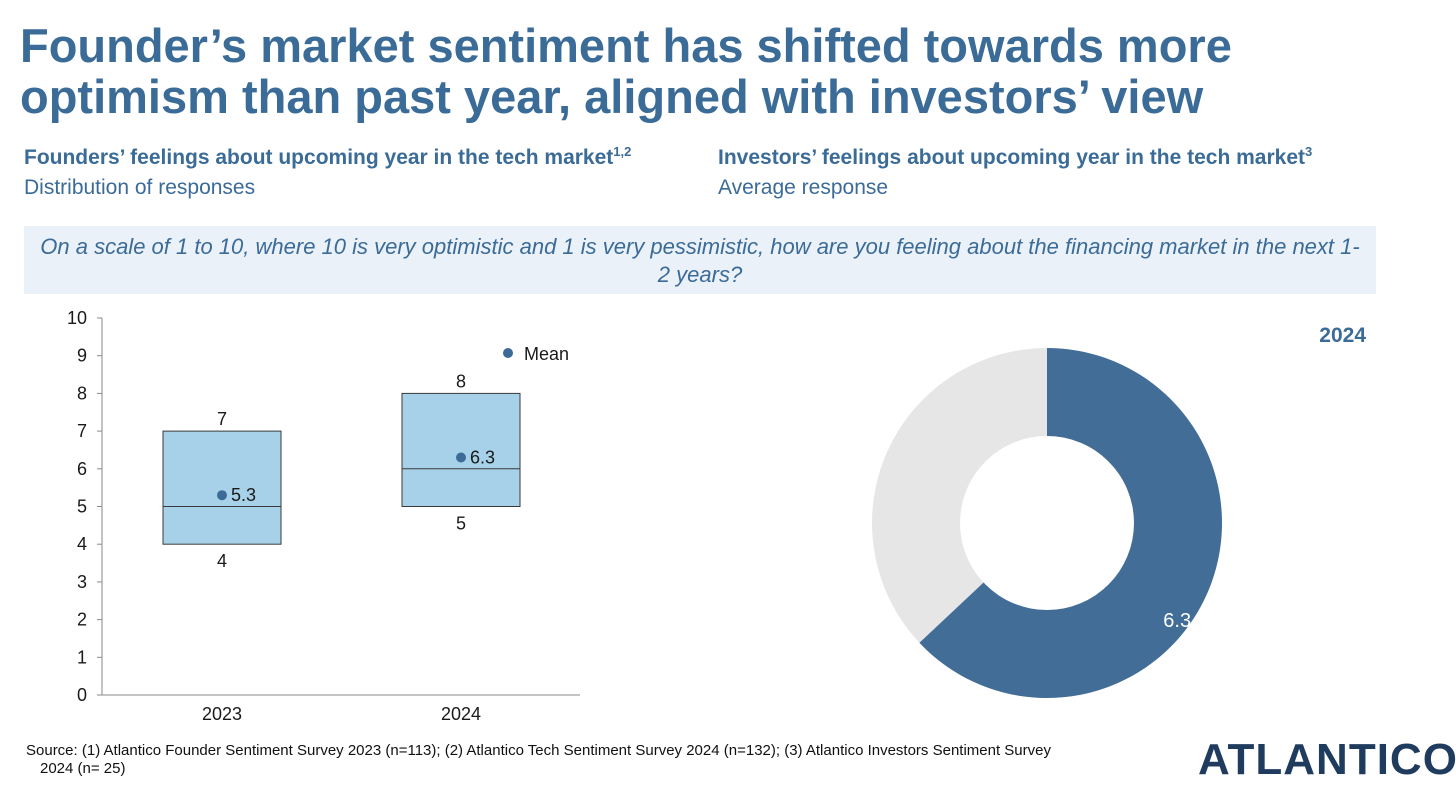 The image size is (1456, 794). What do you see at coordinates (546, 354) in the screenshot?
I see `legend-mean-label: Mean` at bounding box center [546, 354].